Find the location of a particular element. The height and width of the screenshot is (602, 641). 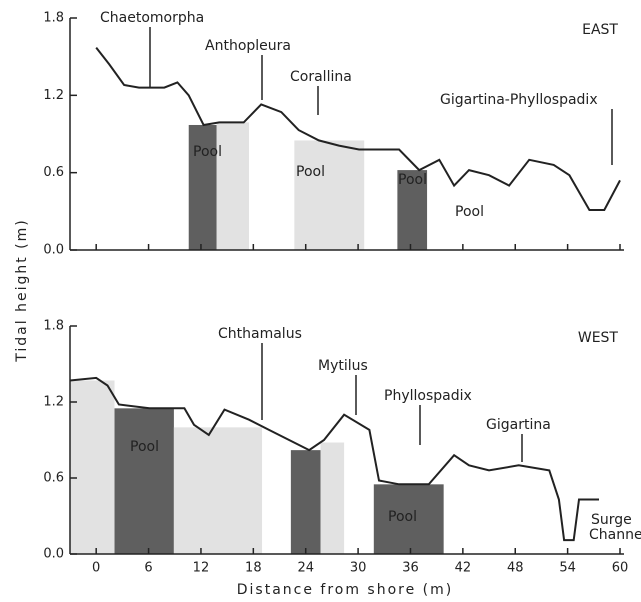

x-tick-label: 42 is located at coordinates (463, 568).